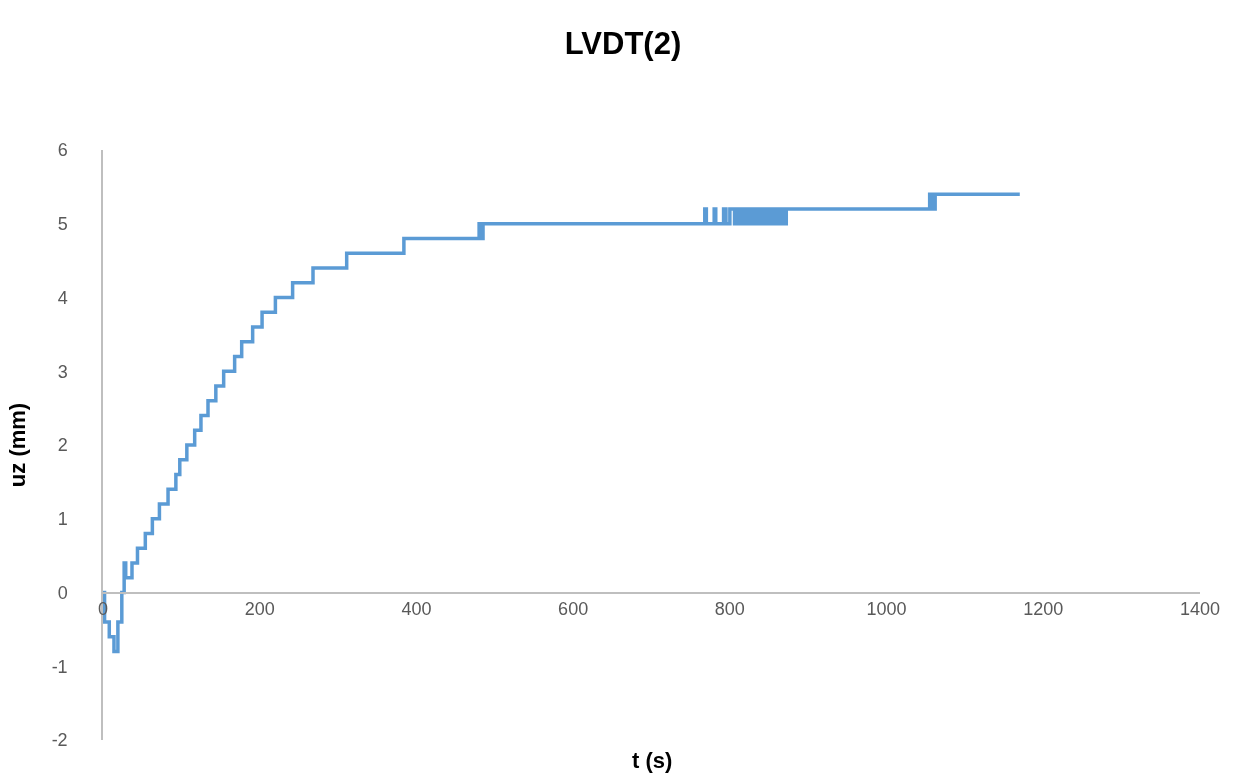 Image resolution: width=1246 pixels, height=780 pixels. What do you see at coordinates (62, 592) in the screenshot?
I see `y-tick-label: 0` at bounding box center [62, 592].